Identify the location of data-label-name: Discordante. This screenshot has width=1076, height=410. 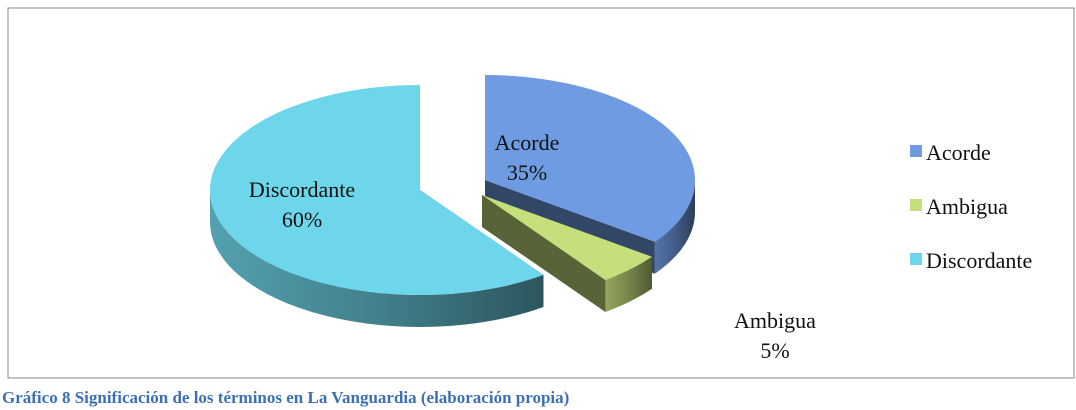
(302, 189).